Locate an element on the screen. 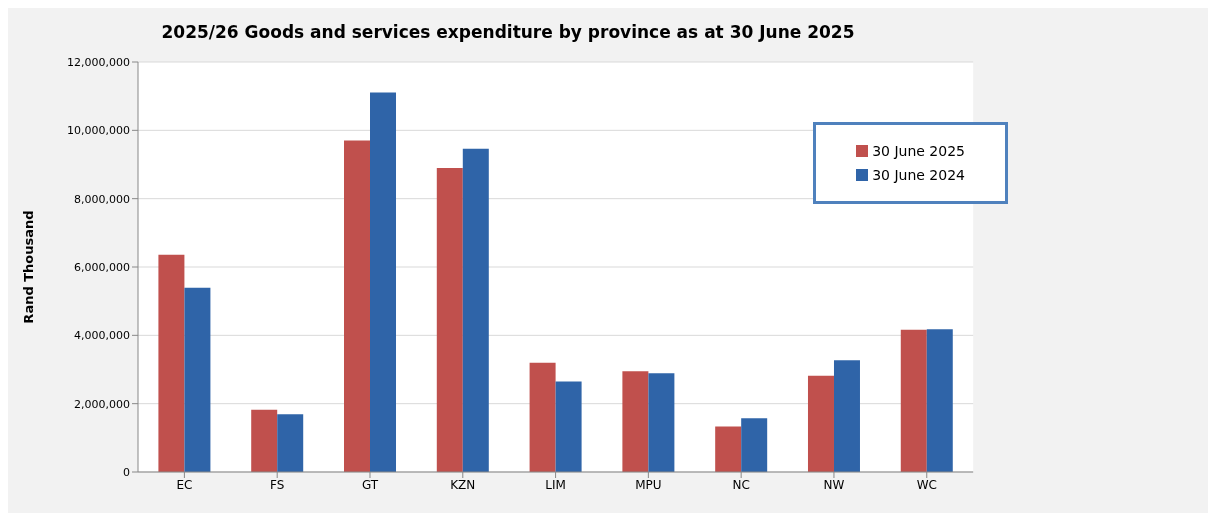 Image resolution: width=1215 pixels, height=520 pixels. x-tick-label: WC is located at coordinates (926, 484).